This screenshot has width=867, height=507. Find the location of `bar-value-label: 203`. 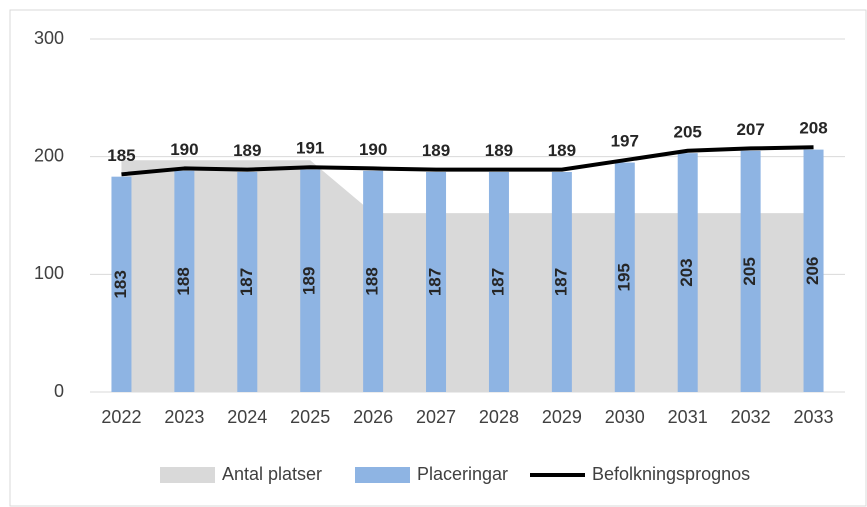

bar-value-label: 203 is located at coordinates (686, 272).